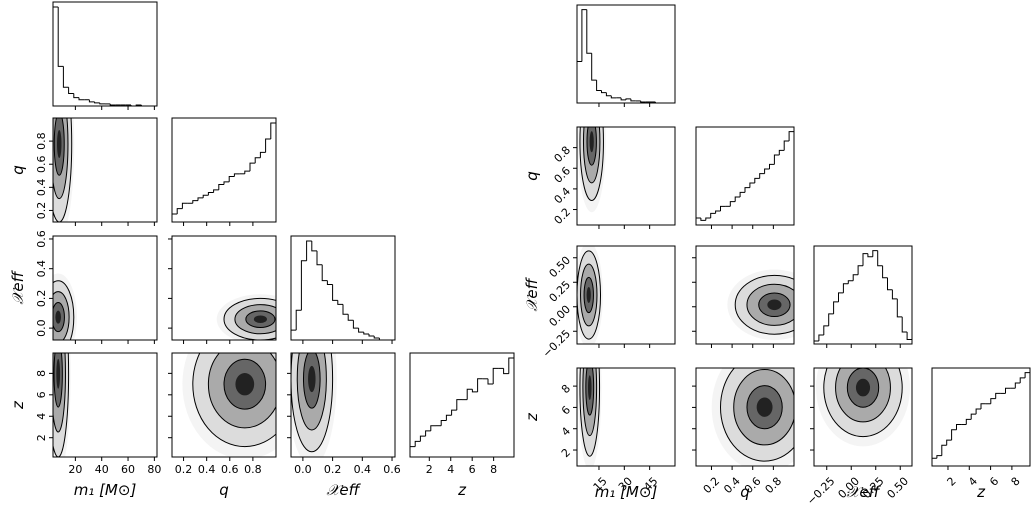  What do you see at coordinates (820, 491) in the screenshot?
I see `x-tick-label: −0.25` at bounding box center [820, 491].